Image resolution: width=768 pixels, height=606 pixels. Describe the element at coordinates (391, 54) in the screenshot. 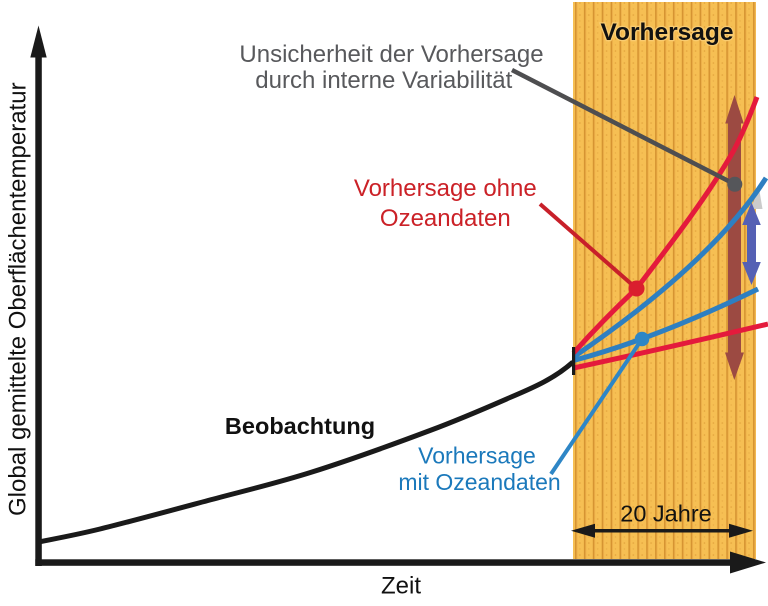

I see `svg-text: Unsicherheit der Vorhersage` at that location.